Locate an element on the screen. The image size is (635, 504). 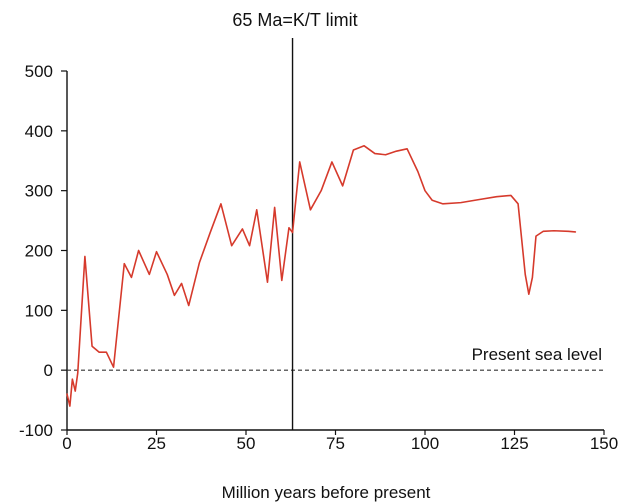
y-tick-label: 200 is located at coordinates (39, 251).